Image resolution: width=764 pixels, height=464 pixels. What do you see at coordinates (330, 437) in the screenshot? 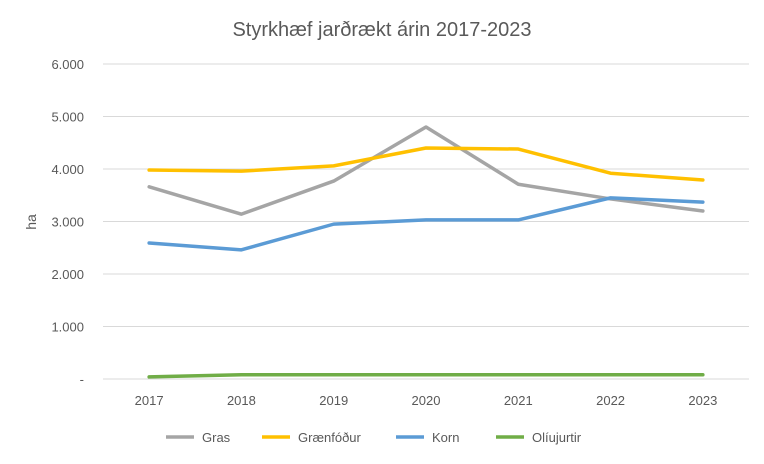
I see `legend-label: Grænfóður` at bounding box center [330, 437].